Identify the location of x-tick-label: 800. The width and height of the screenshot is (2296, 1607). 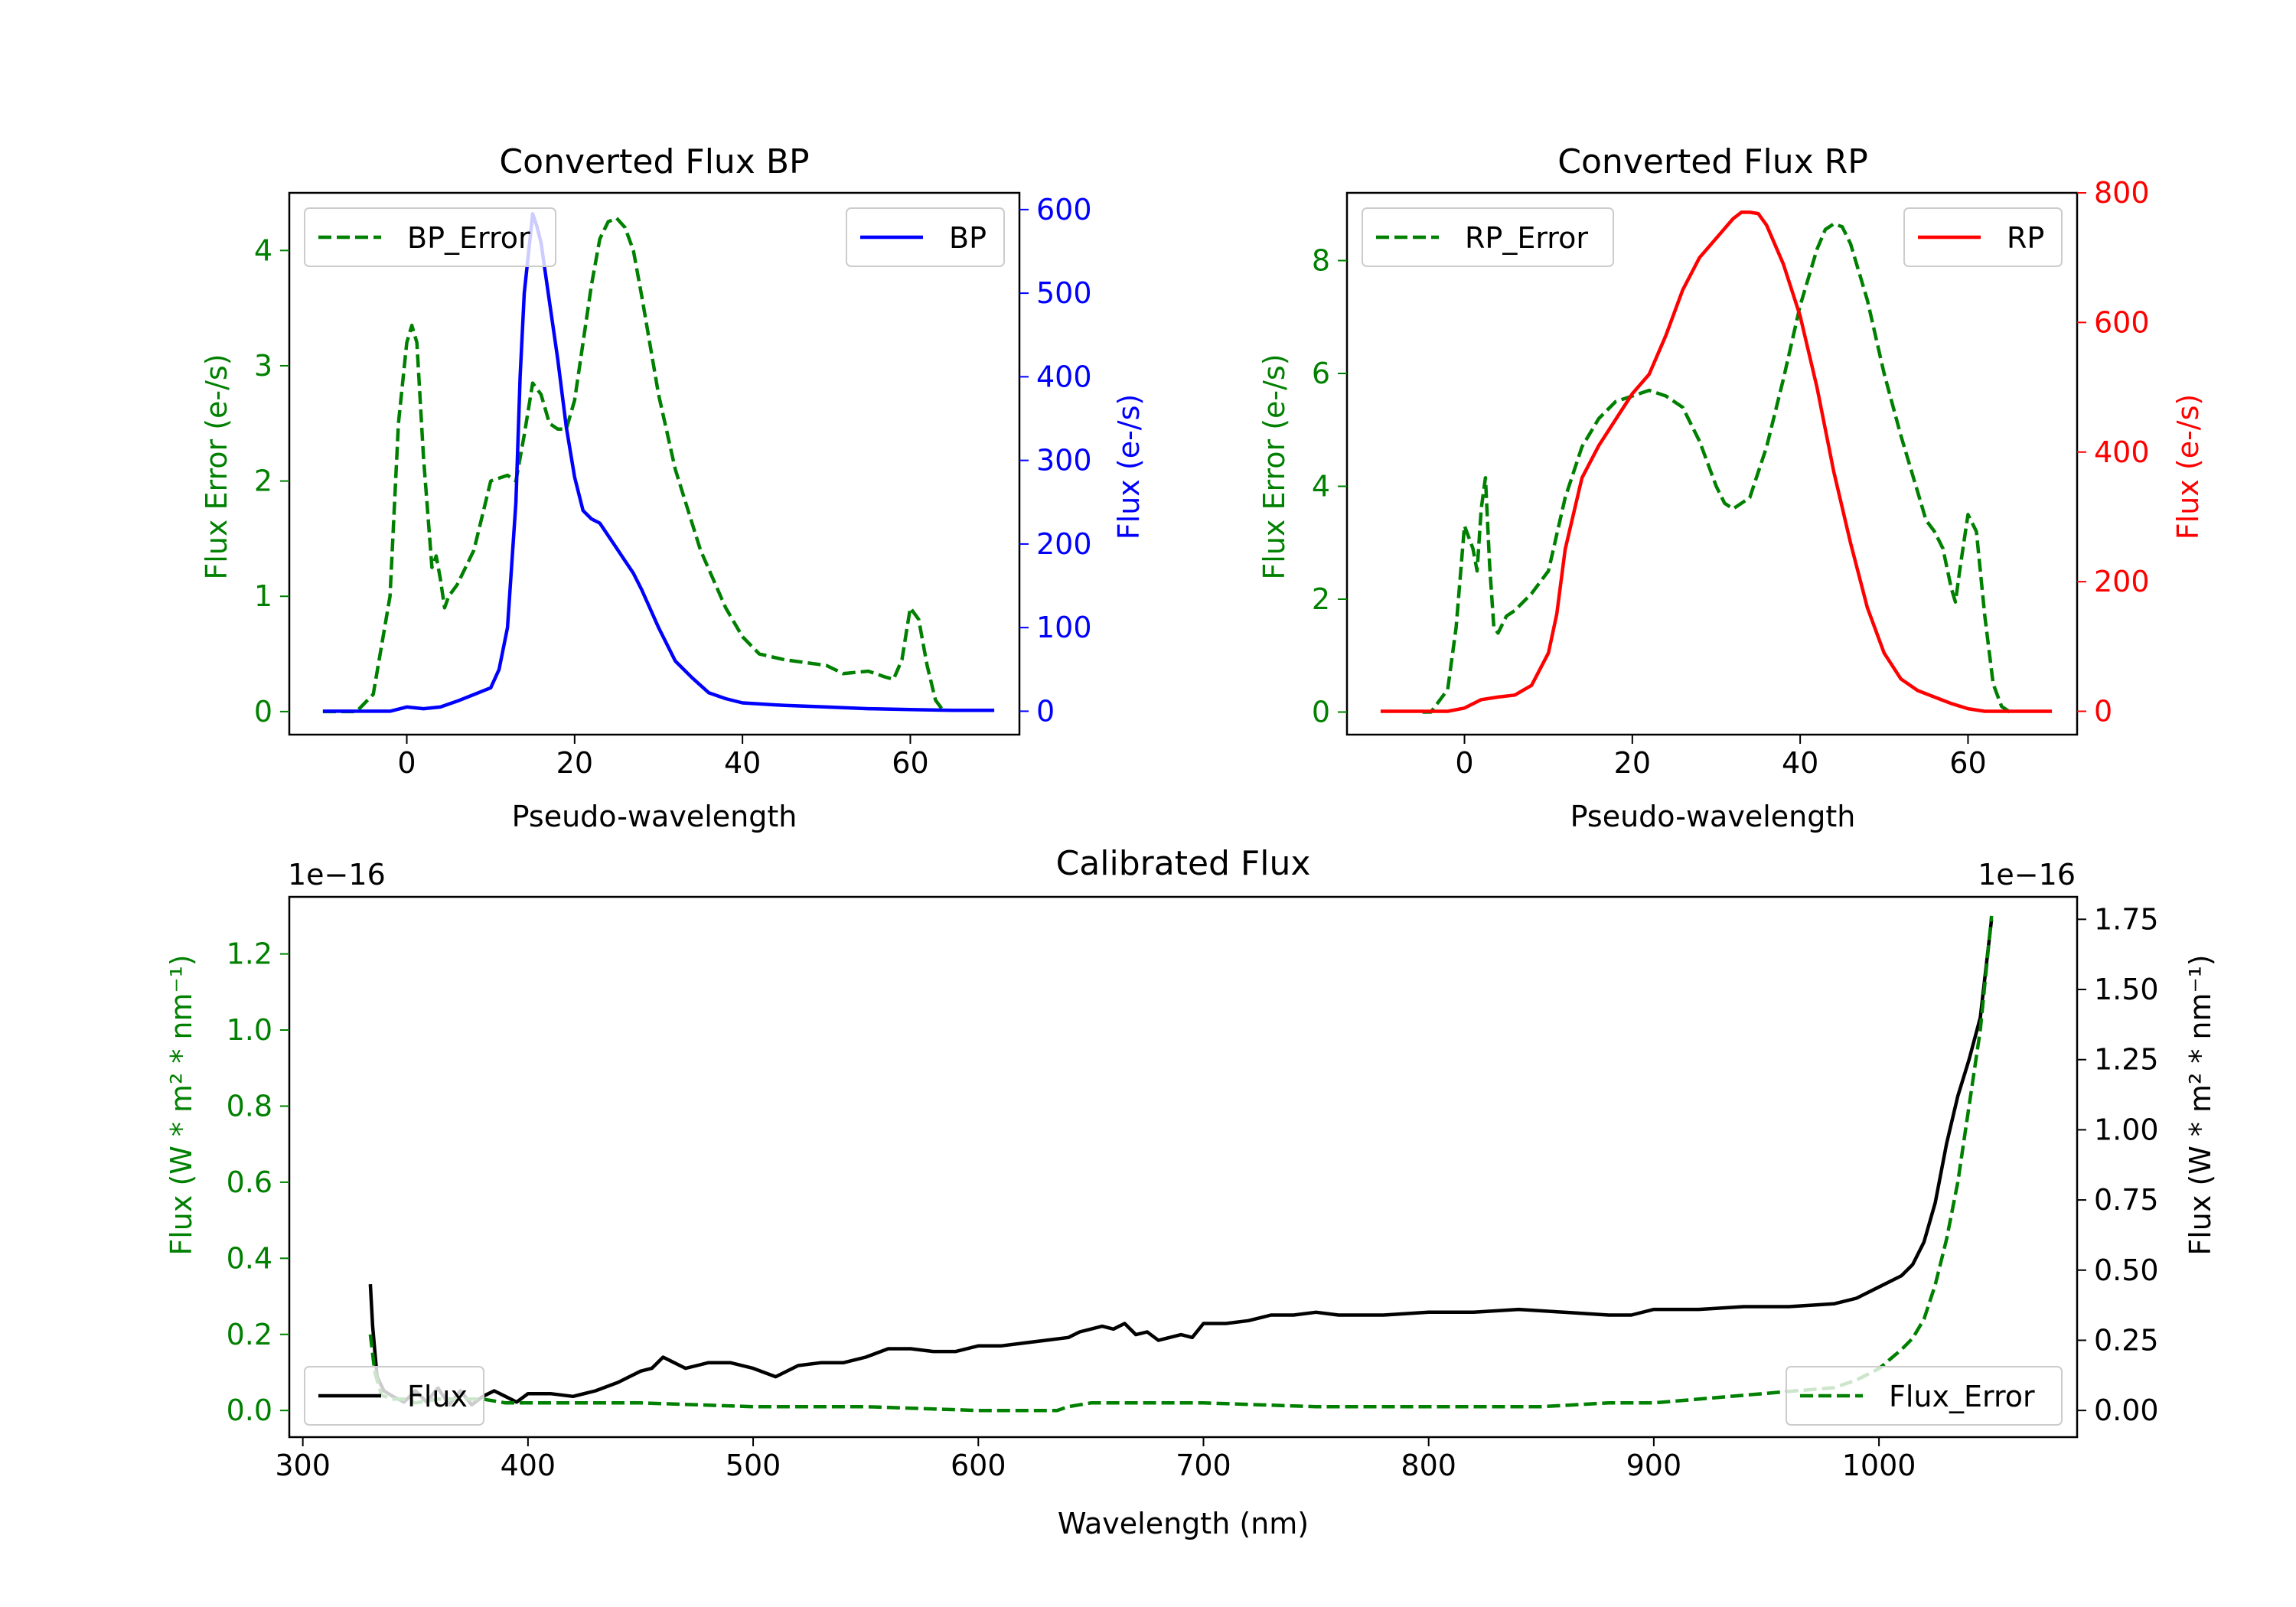
(1428, 1465).